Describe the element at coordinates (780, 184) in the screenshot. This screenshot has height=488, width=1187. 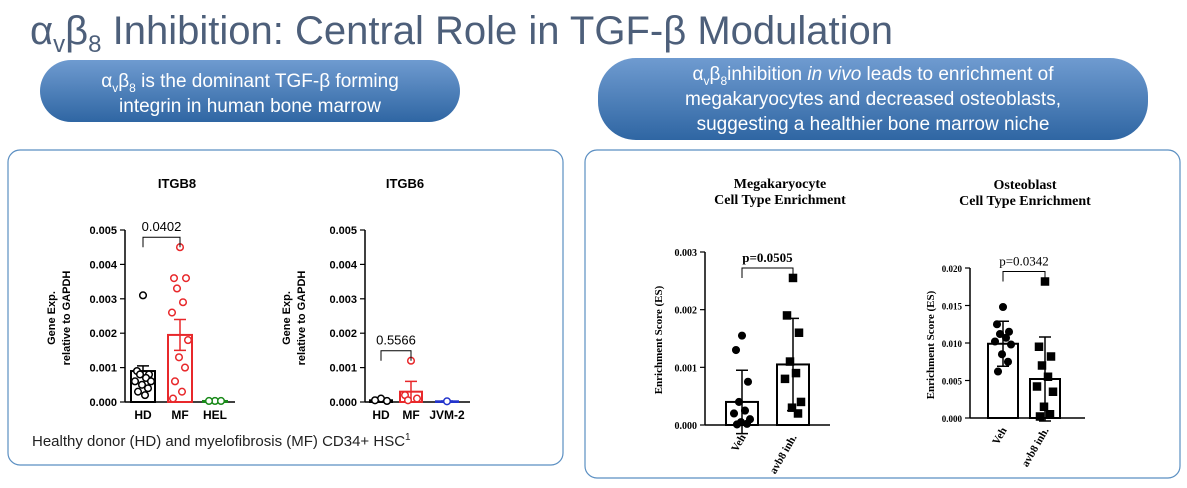
I see `chart-title: Megakaryocyte` at that location.